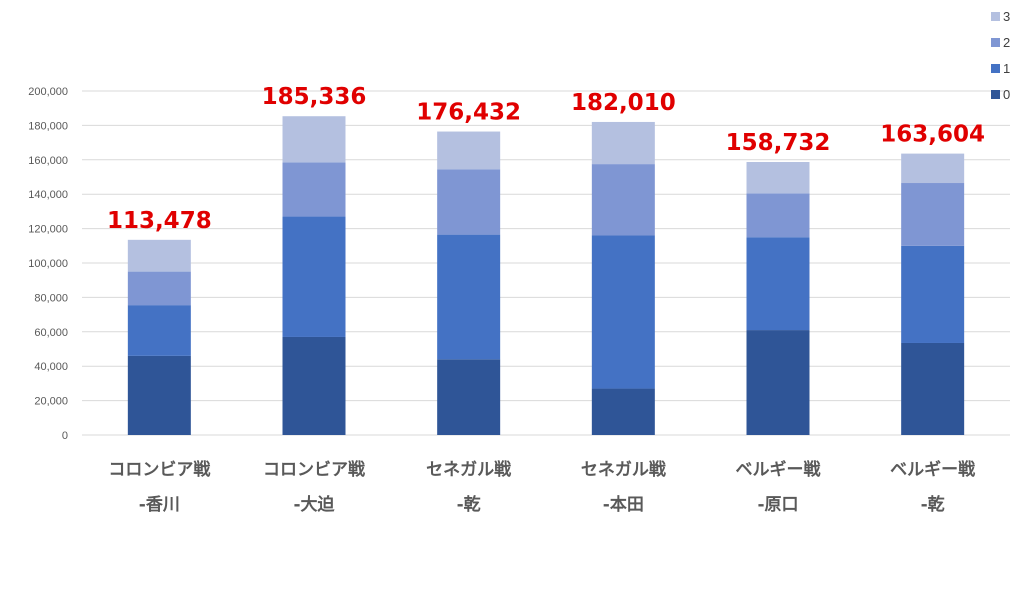 Image resolution: width=1023 pixels, height=599 pixels. I want to click on legend-item: 0, so click(1000, 94).